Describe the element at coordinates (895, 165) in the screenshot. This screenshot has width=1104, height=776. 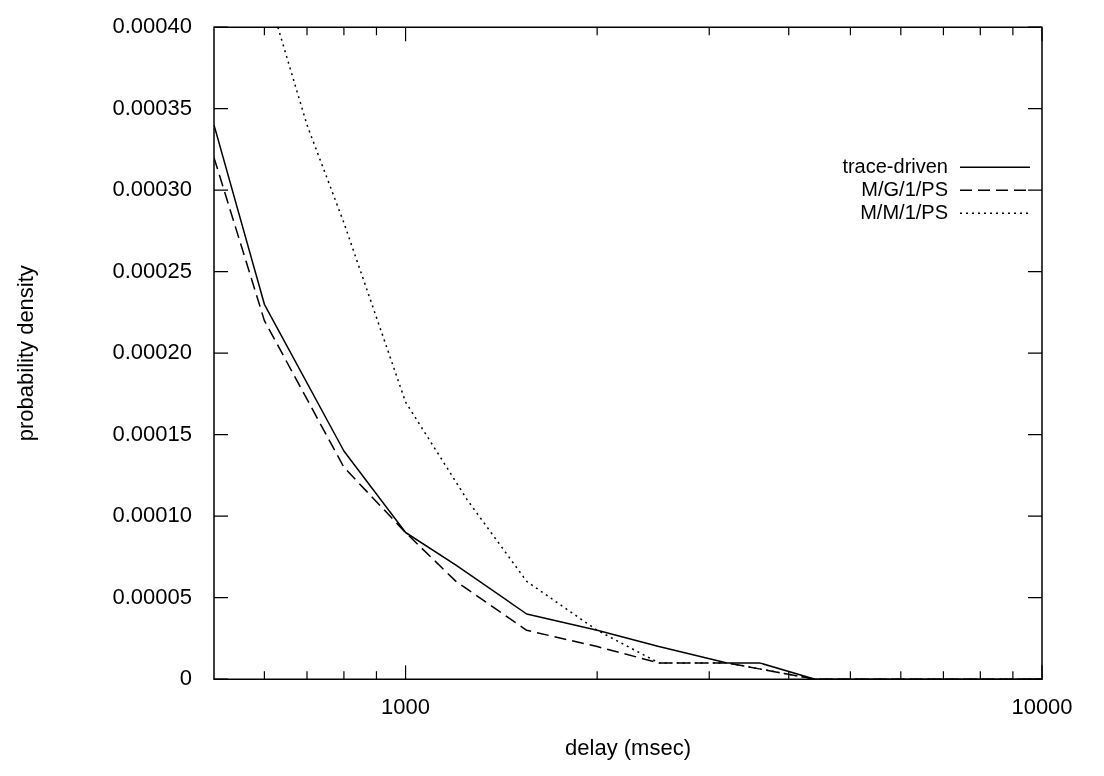
I see `legend-label: trace-driven` at that location.